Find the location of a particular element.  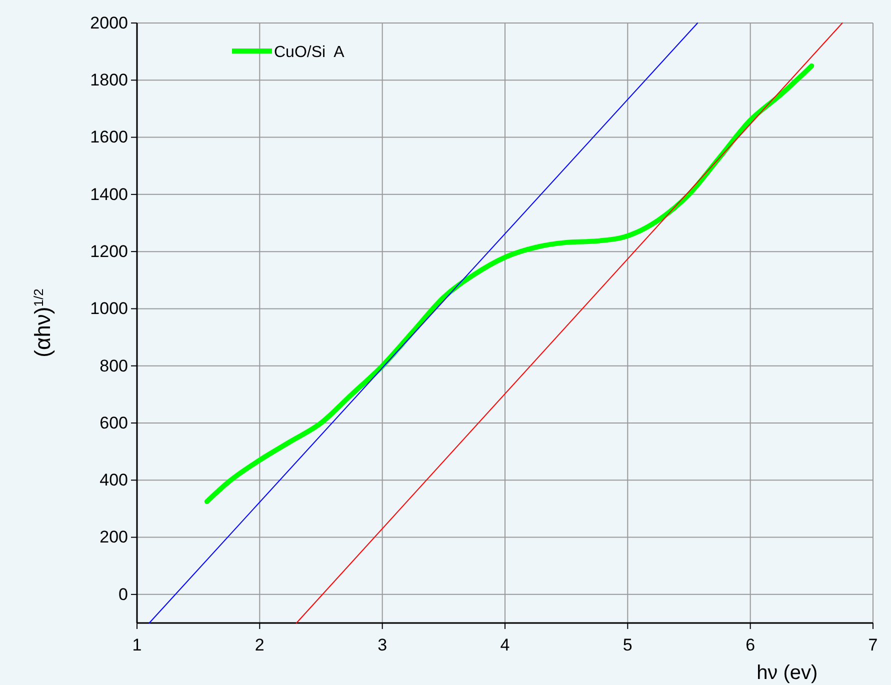

y-tick-label: 800 is located at coordinates (114, 366).